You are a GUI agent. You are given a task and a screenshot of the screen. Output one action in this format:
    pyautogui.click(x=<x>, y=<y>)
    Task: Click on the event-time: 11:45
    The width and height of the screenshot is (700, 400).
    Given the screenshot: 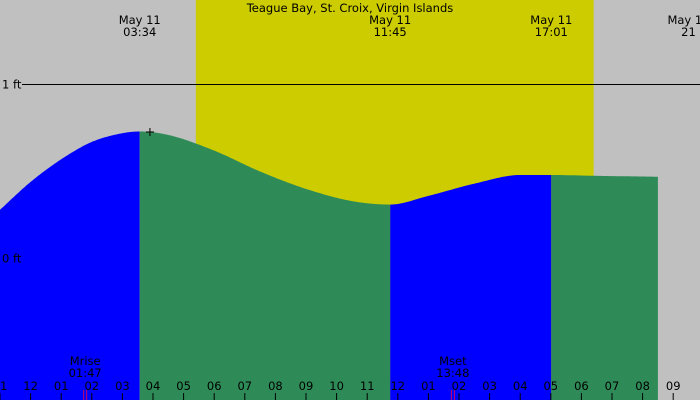 What is the action you would take?
    pyautogui.click(x=390, y=32)
    